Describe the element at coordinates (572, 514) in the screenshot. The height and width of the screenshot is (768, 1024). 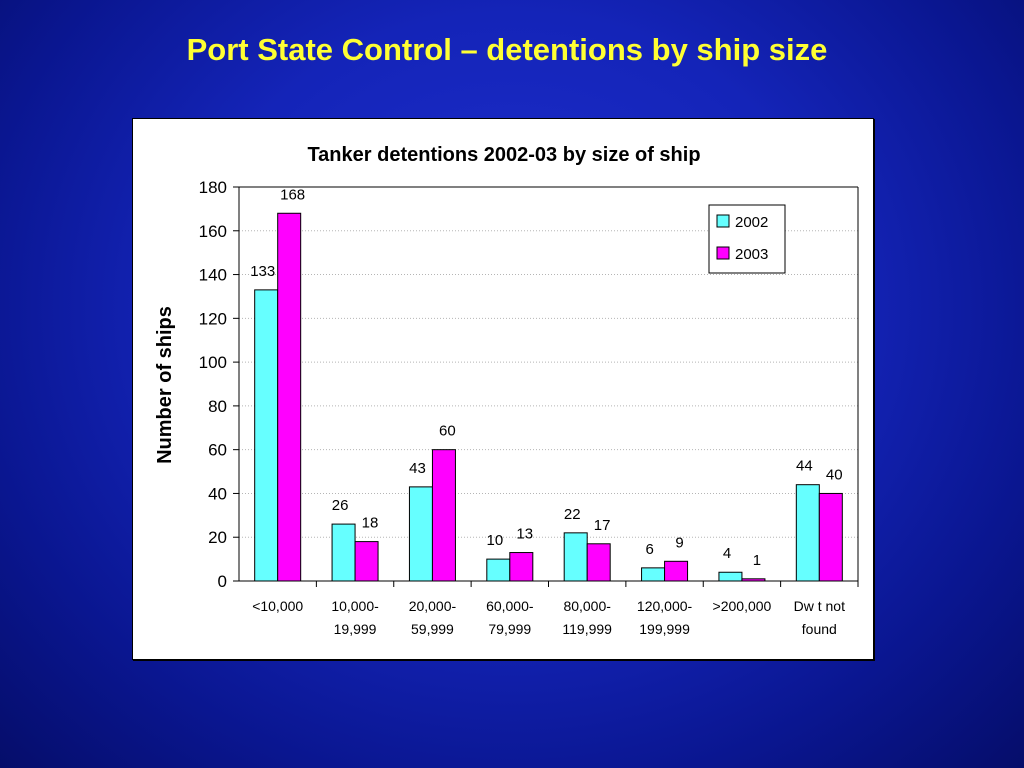
I see `data-label-2002: 22` at that location.